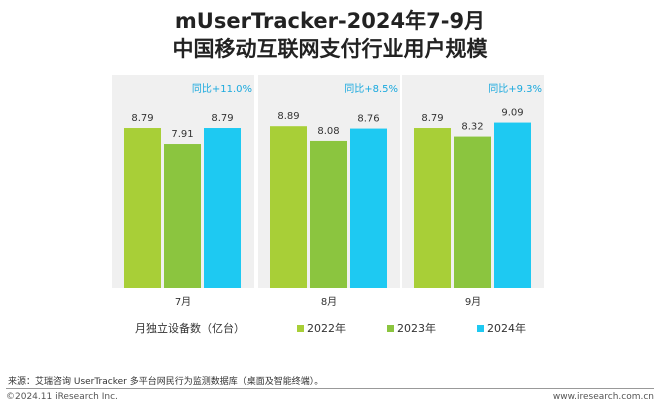 This screenshot has height=405, width=660. What do you see at coordinates (368, 119) in the screenshot?
I see `data-label: 8.76` at bounding box center [368, 119].